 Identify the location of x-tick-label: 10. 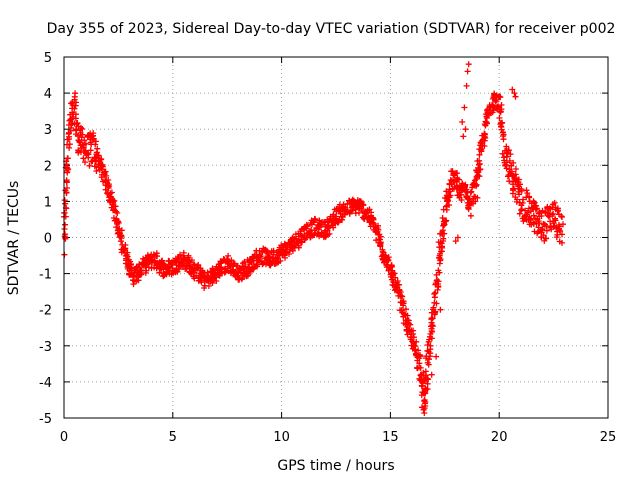
(281, 437).